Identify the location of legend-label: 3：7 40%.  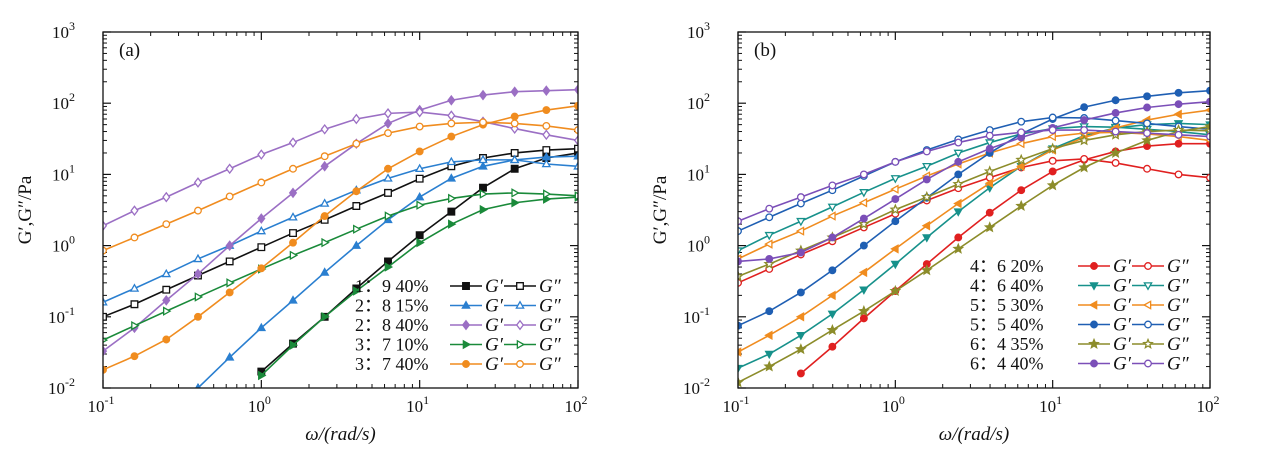
(392, 364).